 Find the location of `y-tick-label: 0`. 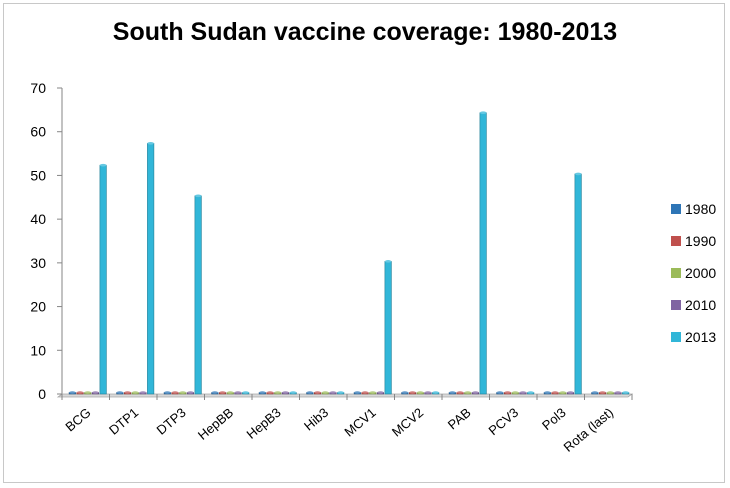

y-tick-label: 0 is located at coordinates (42, 394).